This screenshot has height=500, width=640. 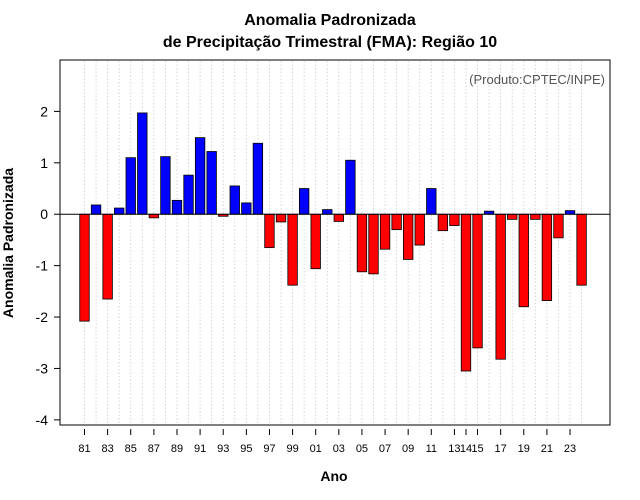 I want to click on credit-label: (Produto:CPTEC/INPE), so click(x=537, y=79).